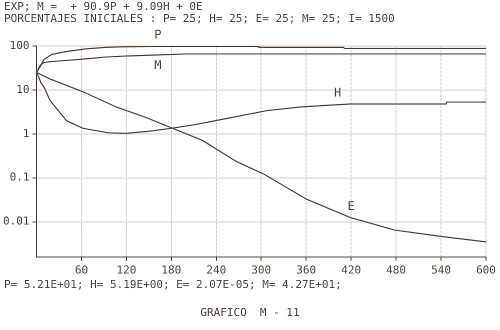 This screenshot has width=500, height=330. Describe the element at coordinates (338, 93) in the screenshot. I see `series-label: H` at that location.